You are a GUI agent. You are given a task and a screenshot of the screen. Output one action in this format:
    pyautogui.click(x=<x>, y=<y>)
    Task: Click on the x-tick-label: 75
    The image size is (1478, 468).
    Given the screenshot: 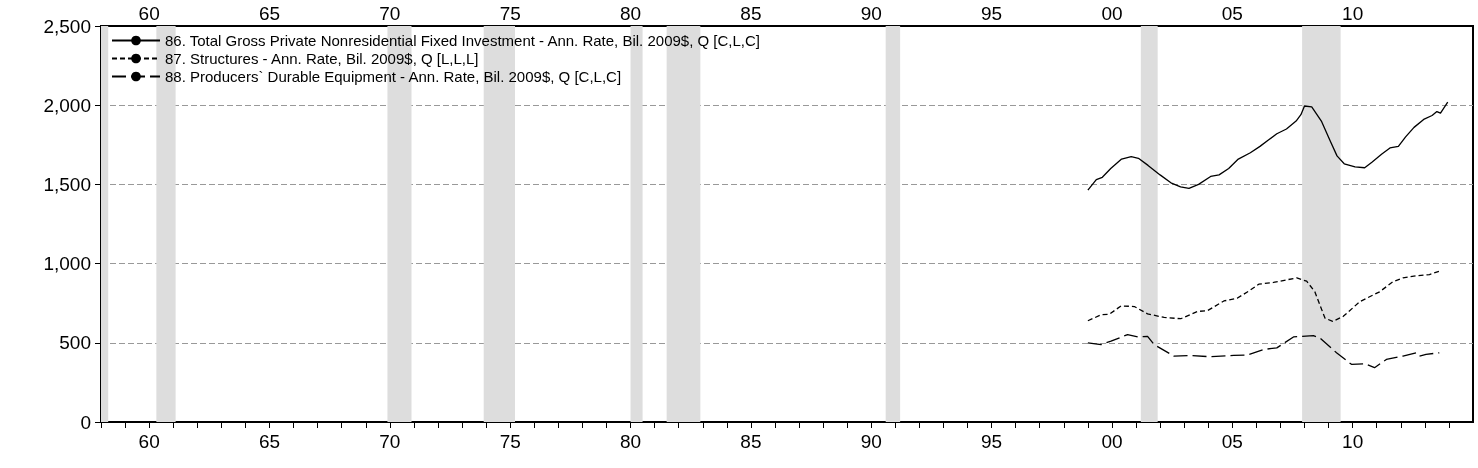 What is the action you would take?
    pyautogui.click(x=510, y=13)
    